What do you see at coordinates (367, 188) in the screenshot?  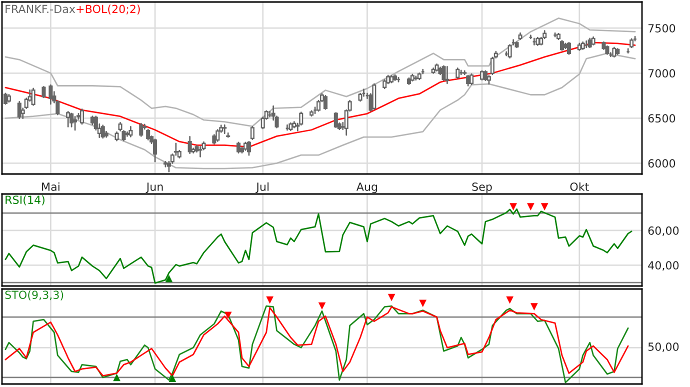 I see `x-tick-label: Aug` at bounding box center [367, 188].